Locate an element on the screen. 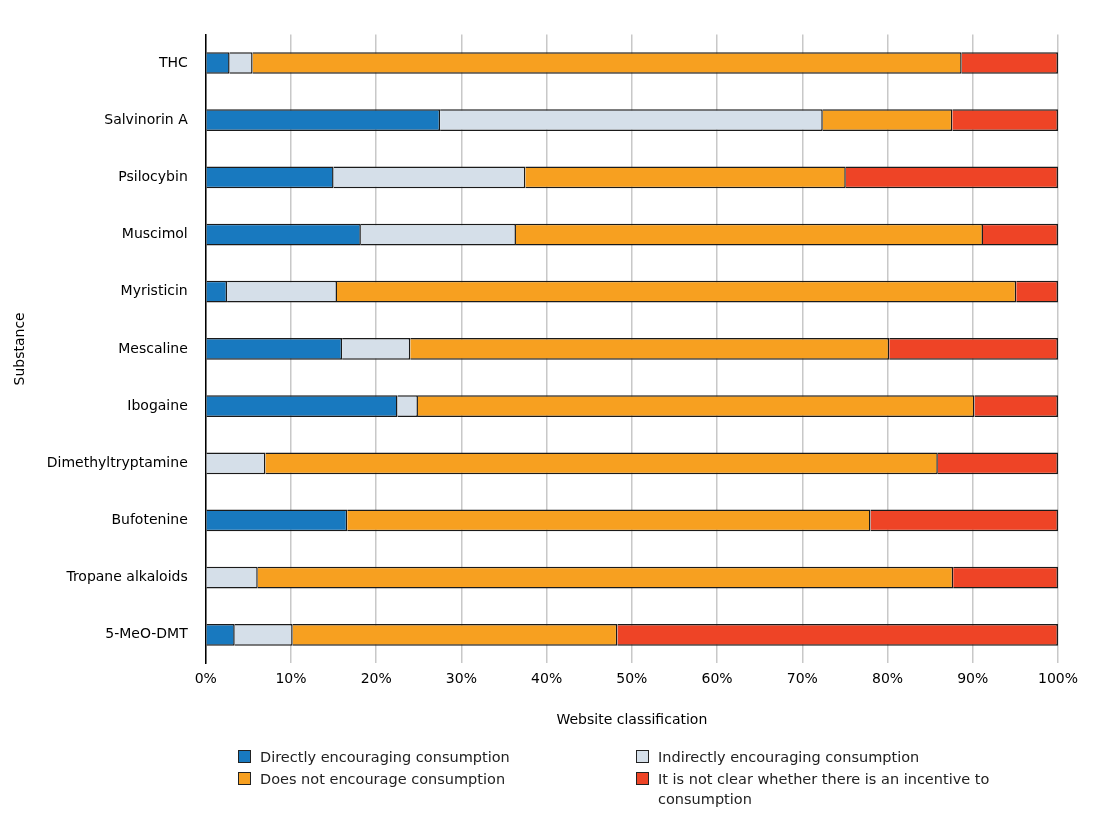 The image size is (1094, 821). y-tick-label: Myristicin is located at coordinates (154, 290).